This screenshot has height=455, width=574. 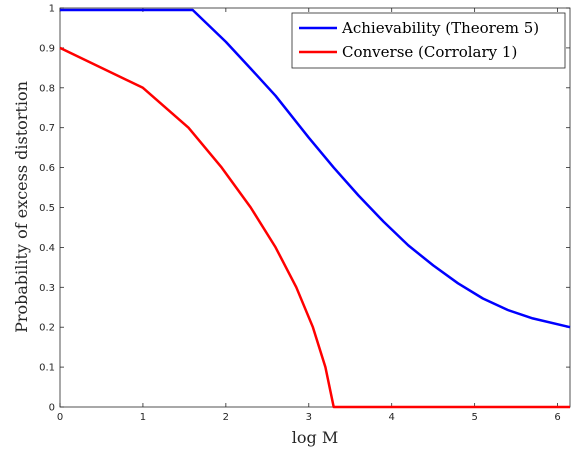 I want to click on y-tick-label: 0.4, so click(x=47, y=248).